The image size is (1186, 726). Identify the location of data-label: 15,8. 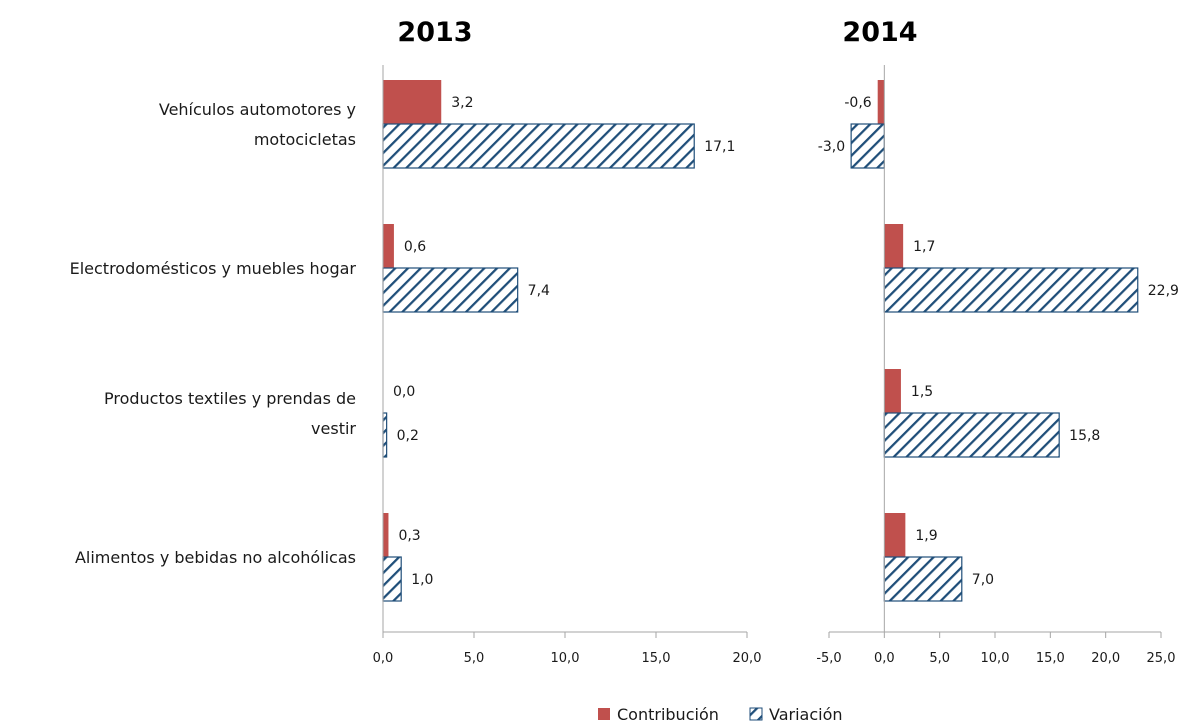
(1084, 436).